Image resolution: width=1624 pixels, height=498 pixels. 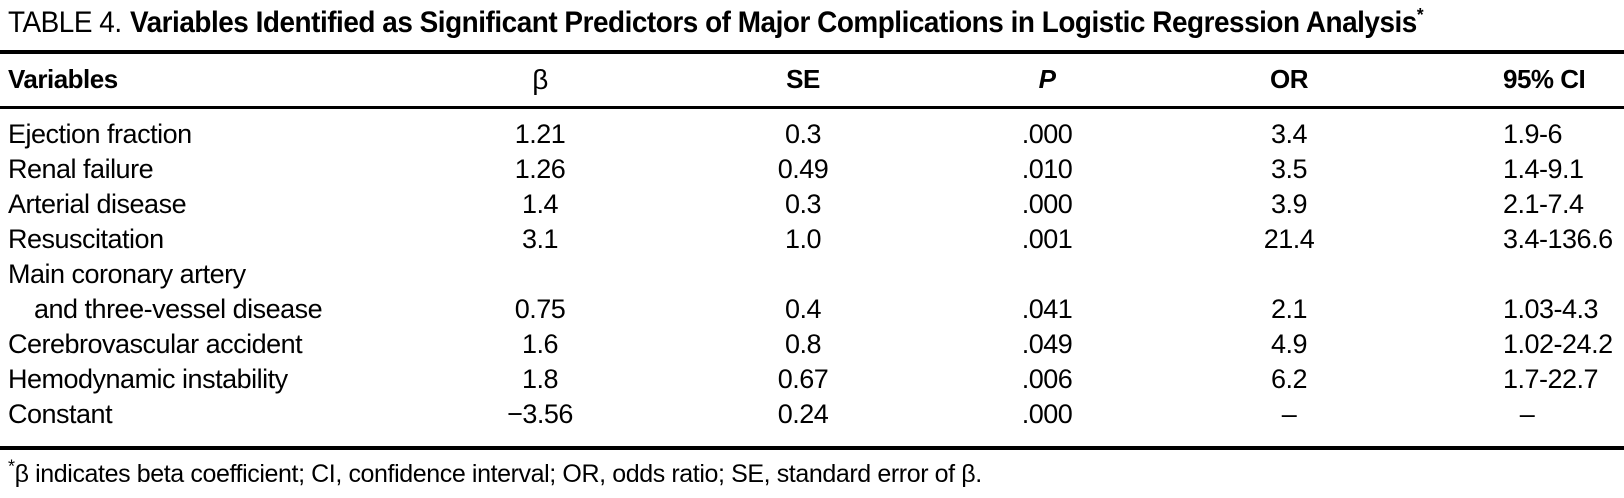 I want to click on rule-top, so click(x=812, y=52).